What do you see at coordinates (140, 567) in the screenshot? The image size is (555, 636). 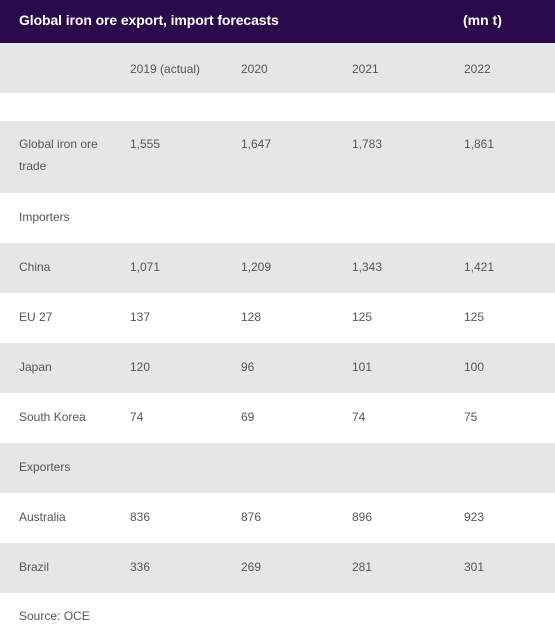 I see `table-cell: 336` at bounding box center [140, 567].